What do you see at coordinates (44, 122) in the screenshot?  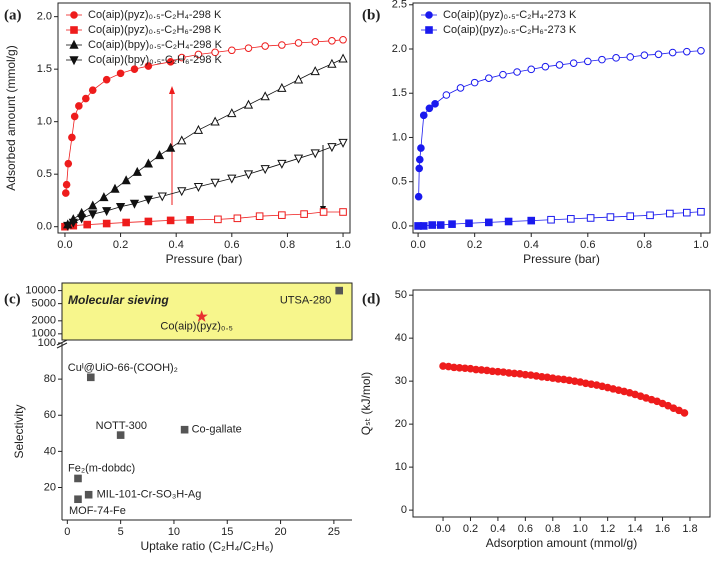 I see `y-tick-label: 1.0` at bounding box center [44, 122].